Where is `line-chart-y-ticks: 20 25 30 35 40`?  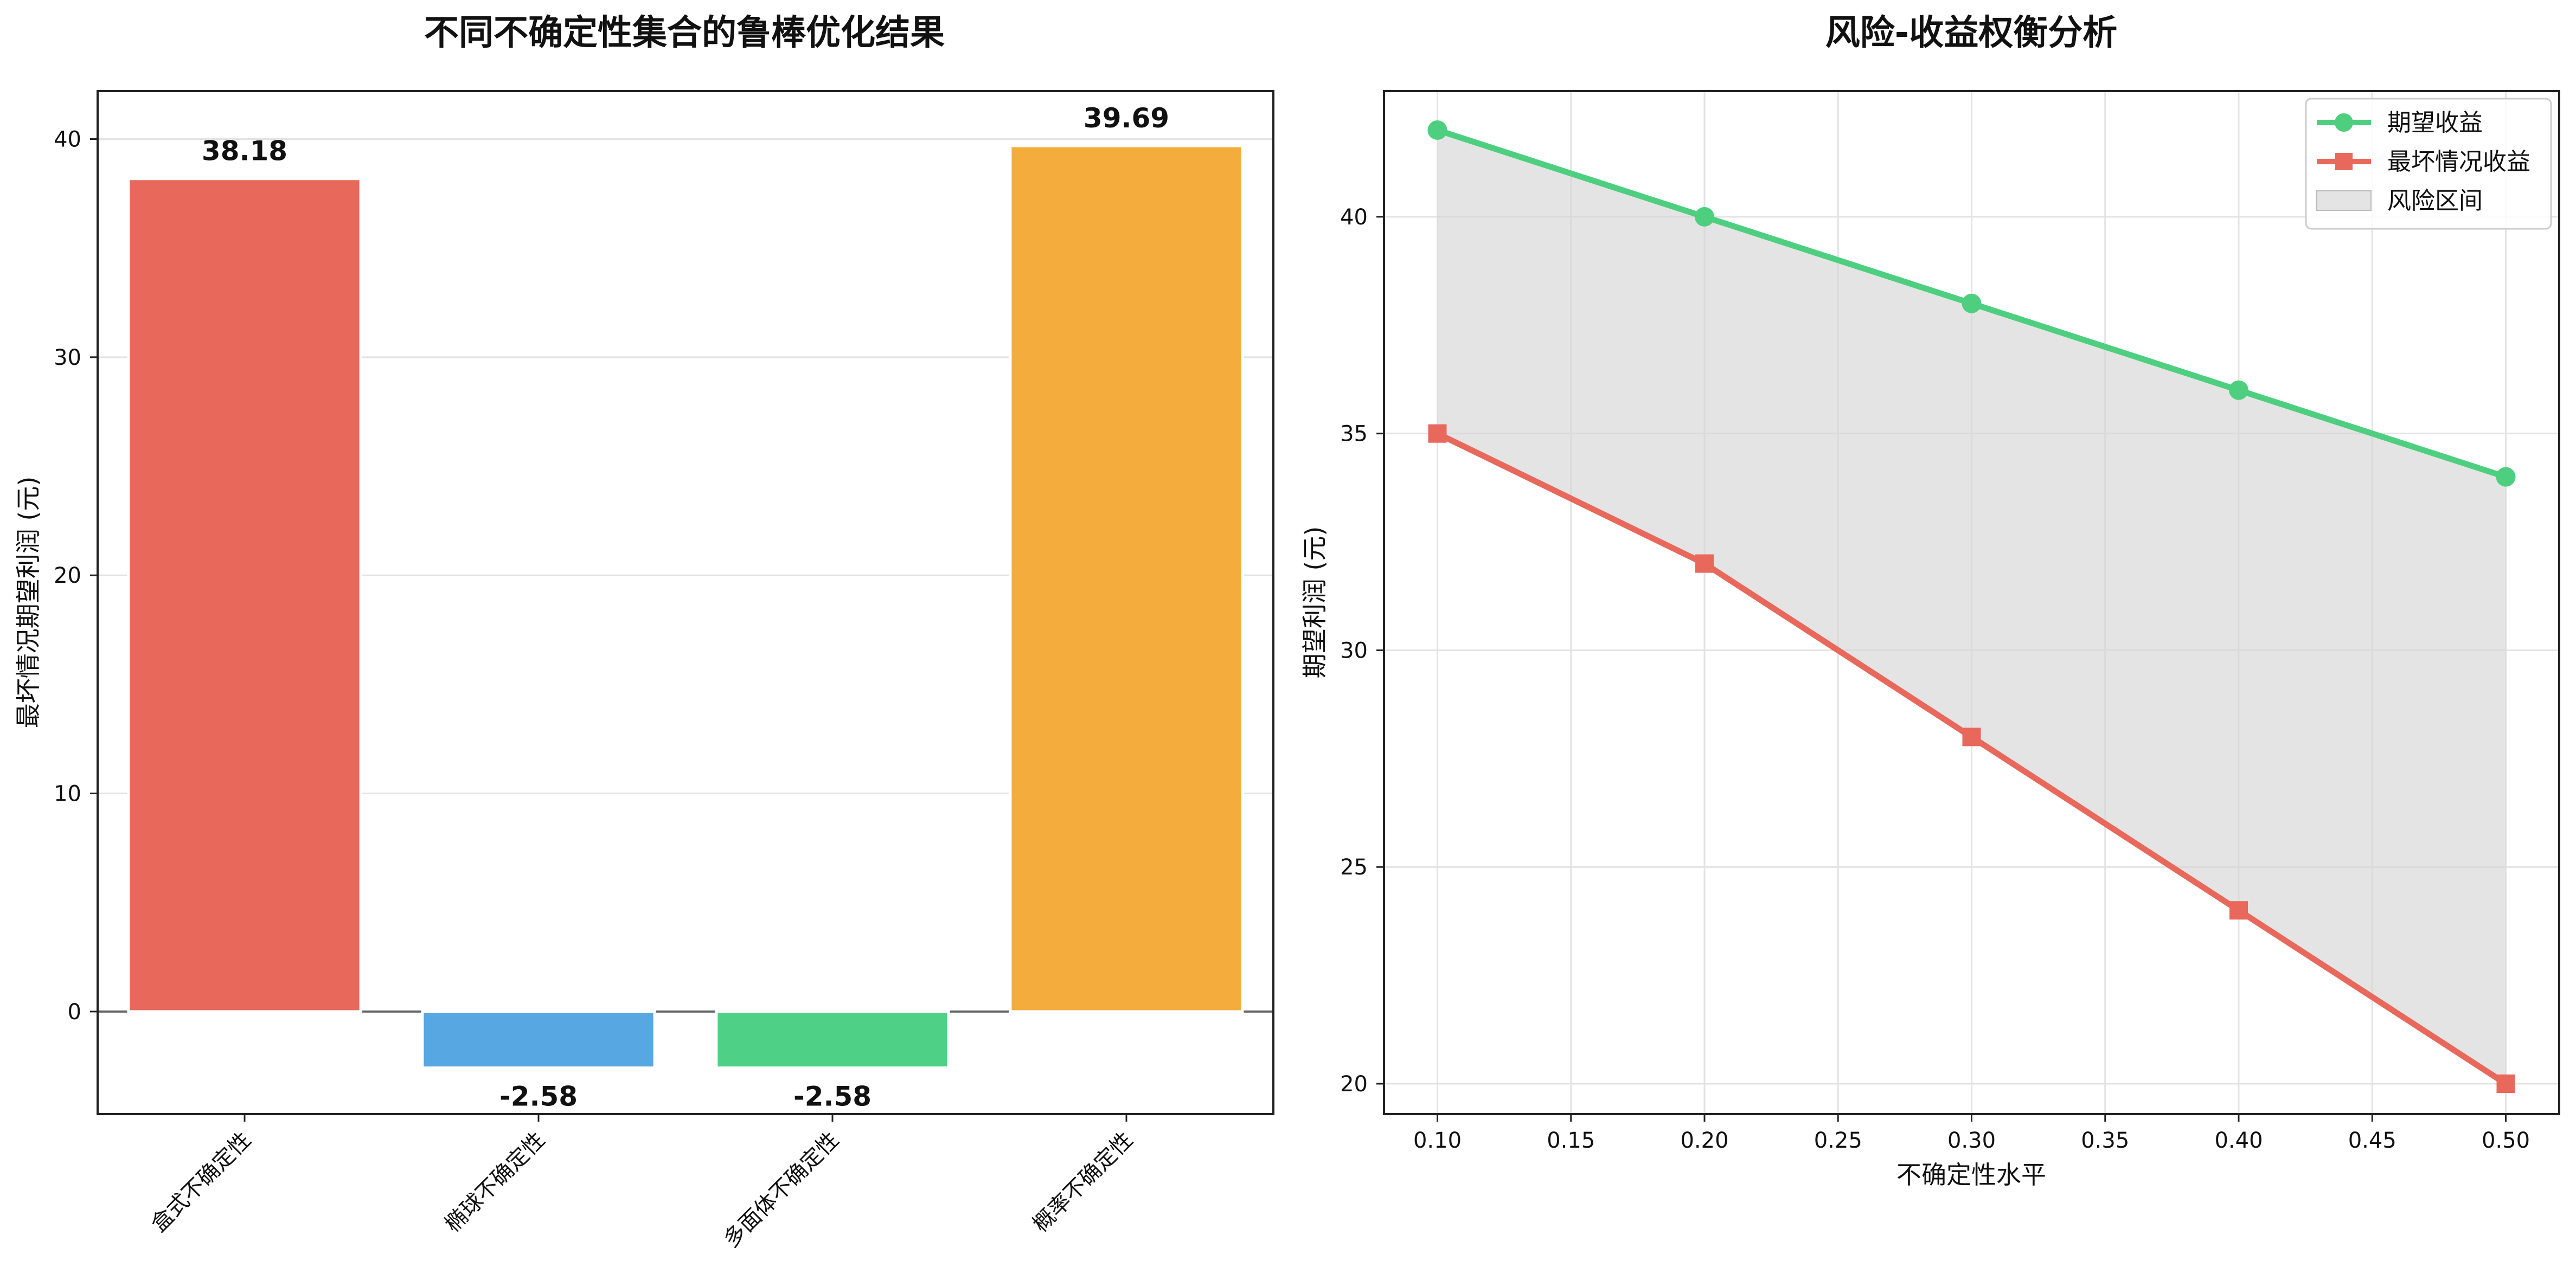 line-chart-y-ticks: 20 25 30 35 40 is located at coordinates (1362, 651).